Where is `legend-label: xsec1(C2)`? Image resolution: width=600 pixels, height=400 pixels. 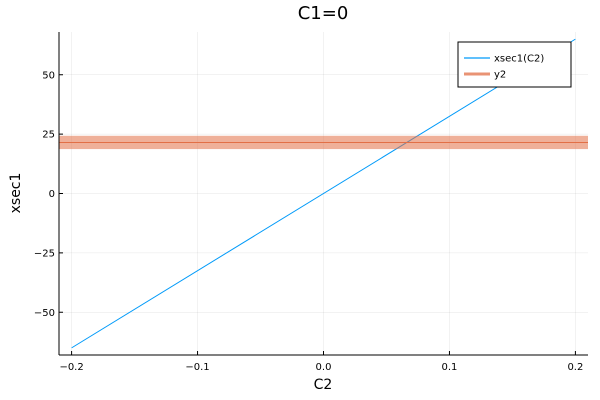
legend-label: xsec1(C2) is located at coordinates (519, 59).